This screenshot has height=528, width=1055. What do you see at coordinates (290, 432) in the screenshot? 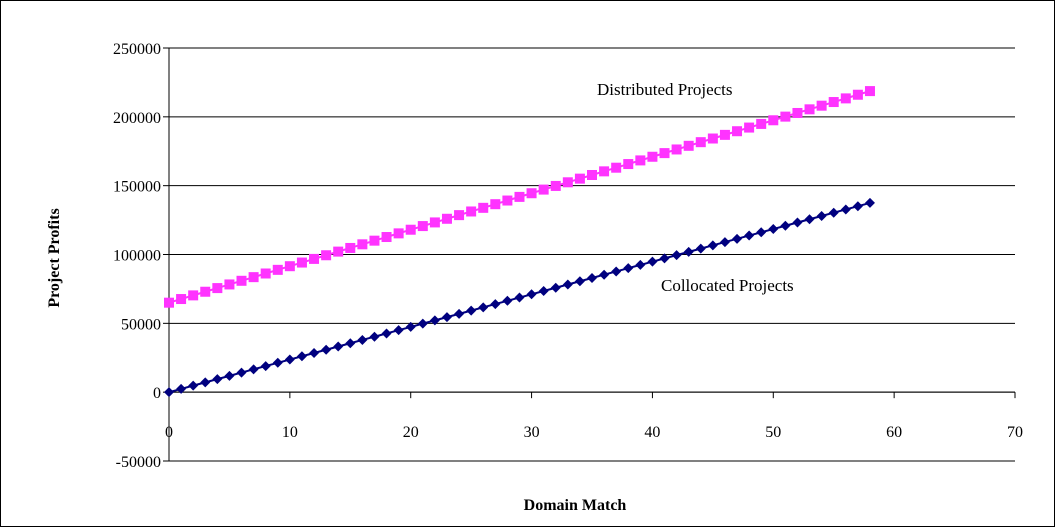
I see `x-tick-label: 10` at bounding box center [290, 432].